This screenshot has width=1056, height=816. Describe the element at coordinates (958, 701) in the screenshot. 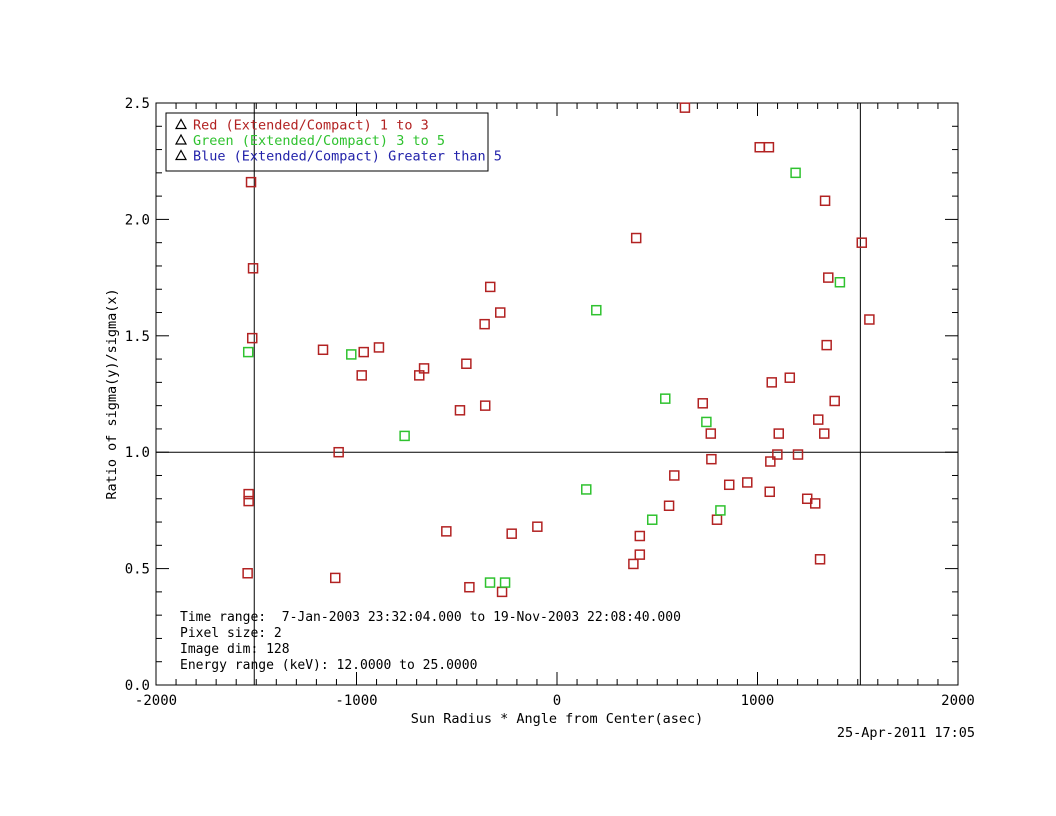

I see `x-tick-label: 2000` at that location.